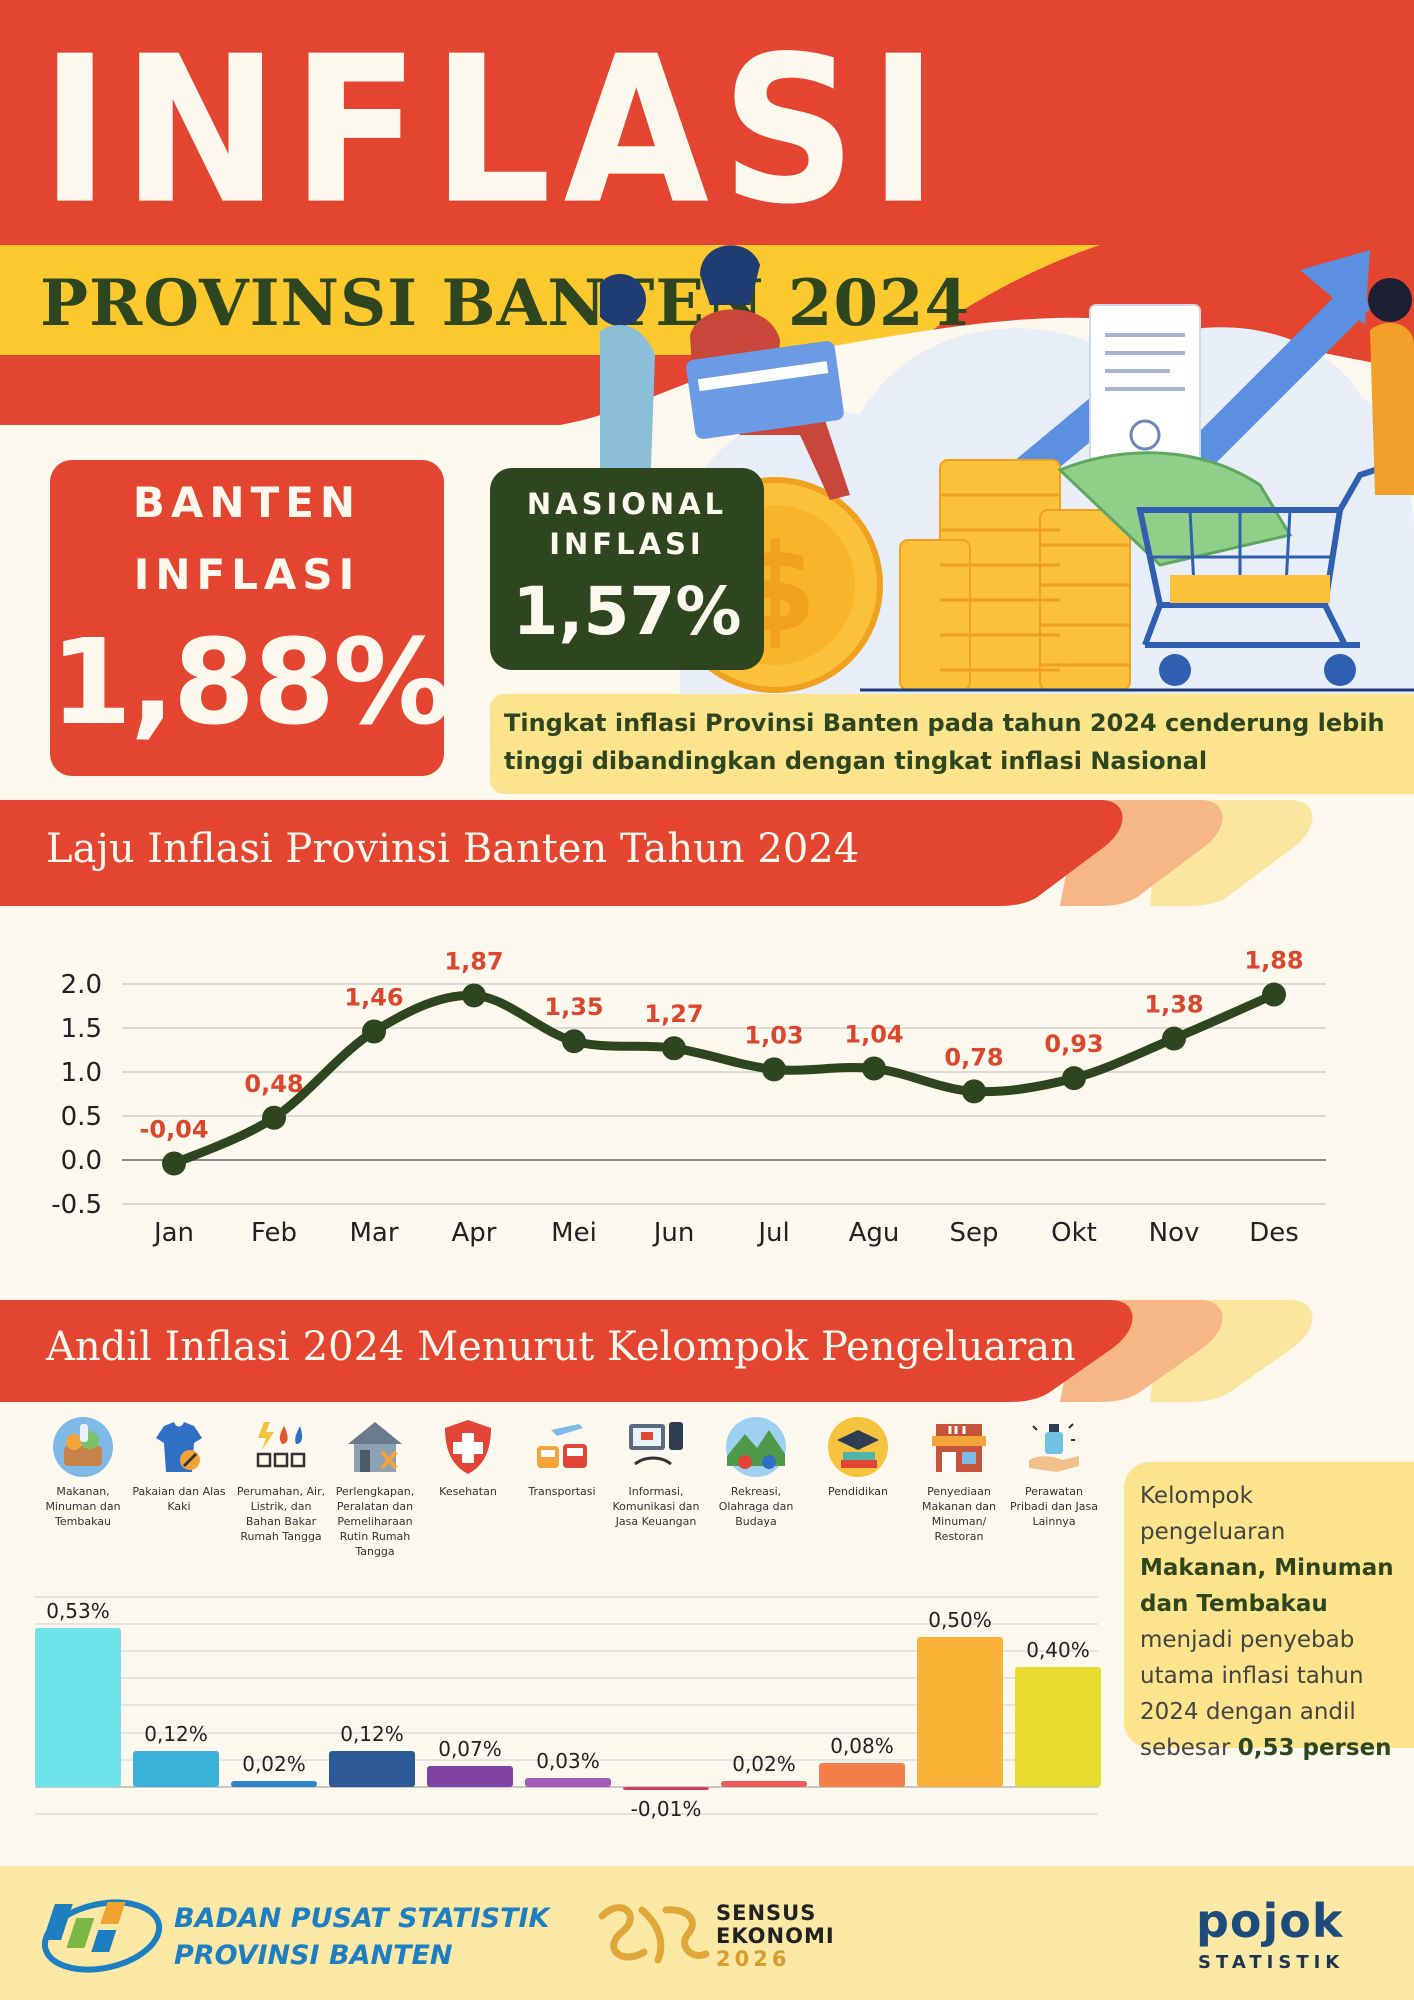 The image size is (1414, 2000). Describe the element at coordinates (76, 1205) in the screenshot. I see `y-tick-label: -0.5` at that location.